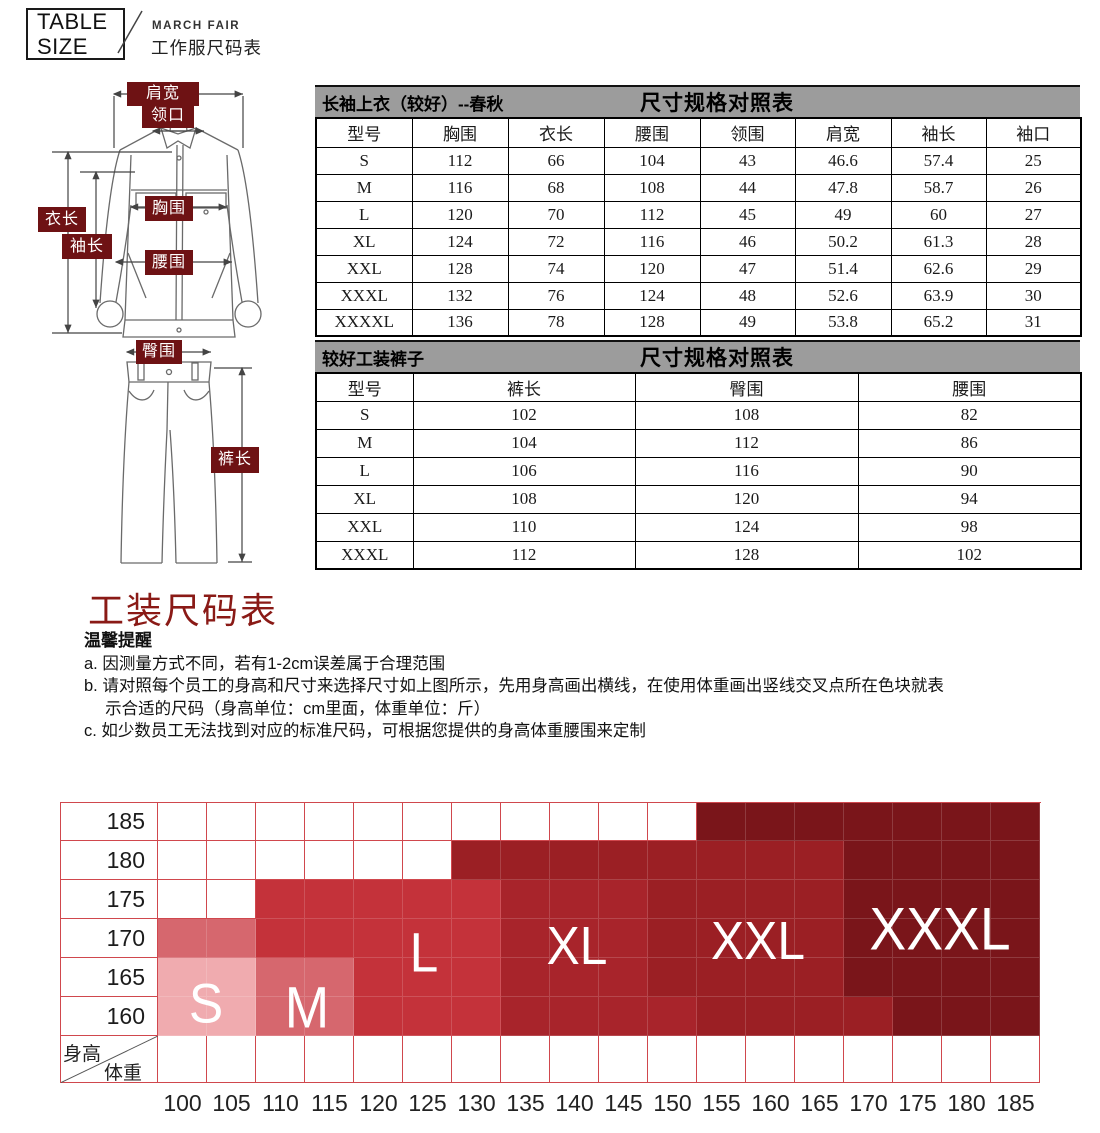 Image resolution: width=1100 pixels, height=1133 pixels. Describe the element at coordinates (280, 1103) in the screenshot. I see `weight-tick-label: 110` at that location.